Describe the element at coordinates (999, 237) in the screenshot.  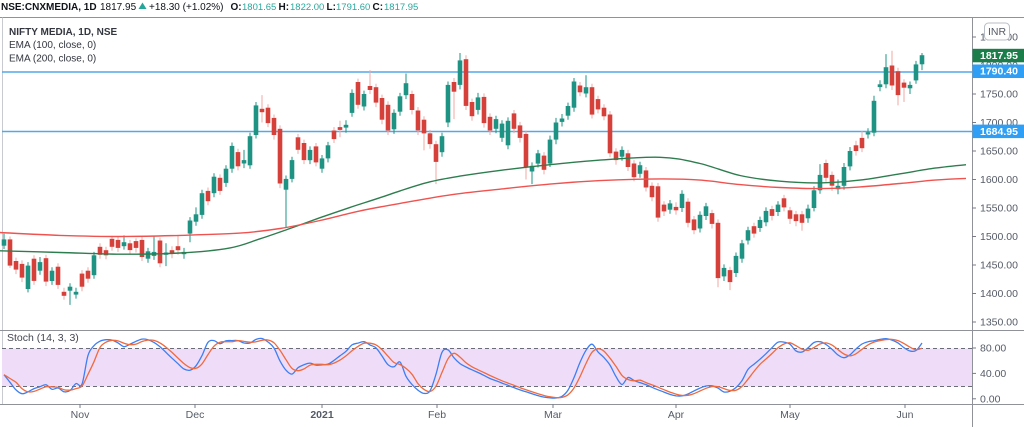
I see `svg-text: 1500.00` at that location.